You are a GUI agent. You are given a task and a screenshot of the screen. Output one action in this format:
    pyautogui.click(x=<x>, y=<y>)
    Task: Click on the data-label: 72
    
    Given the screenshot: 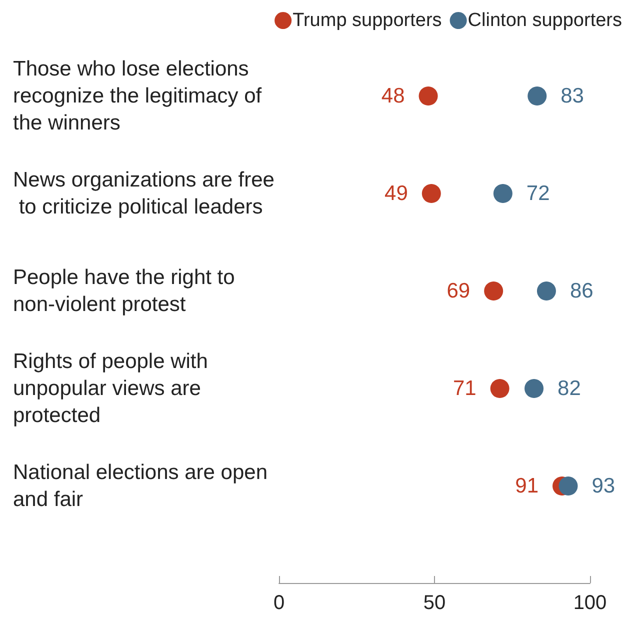 What is the action you would take?
    pyautogui.click(x=538, y=193)
    